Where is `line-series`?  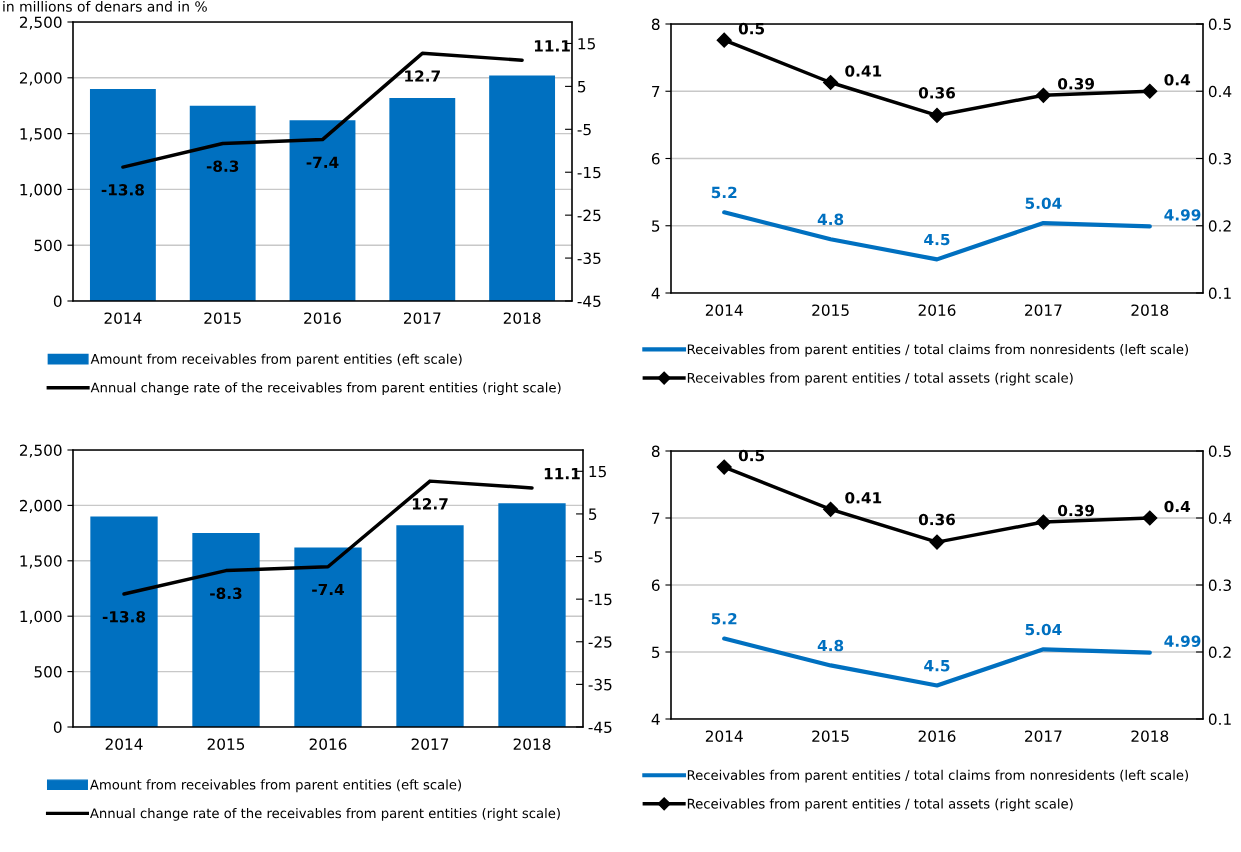 line-series is located at coordinates (937, 662).